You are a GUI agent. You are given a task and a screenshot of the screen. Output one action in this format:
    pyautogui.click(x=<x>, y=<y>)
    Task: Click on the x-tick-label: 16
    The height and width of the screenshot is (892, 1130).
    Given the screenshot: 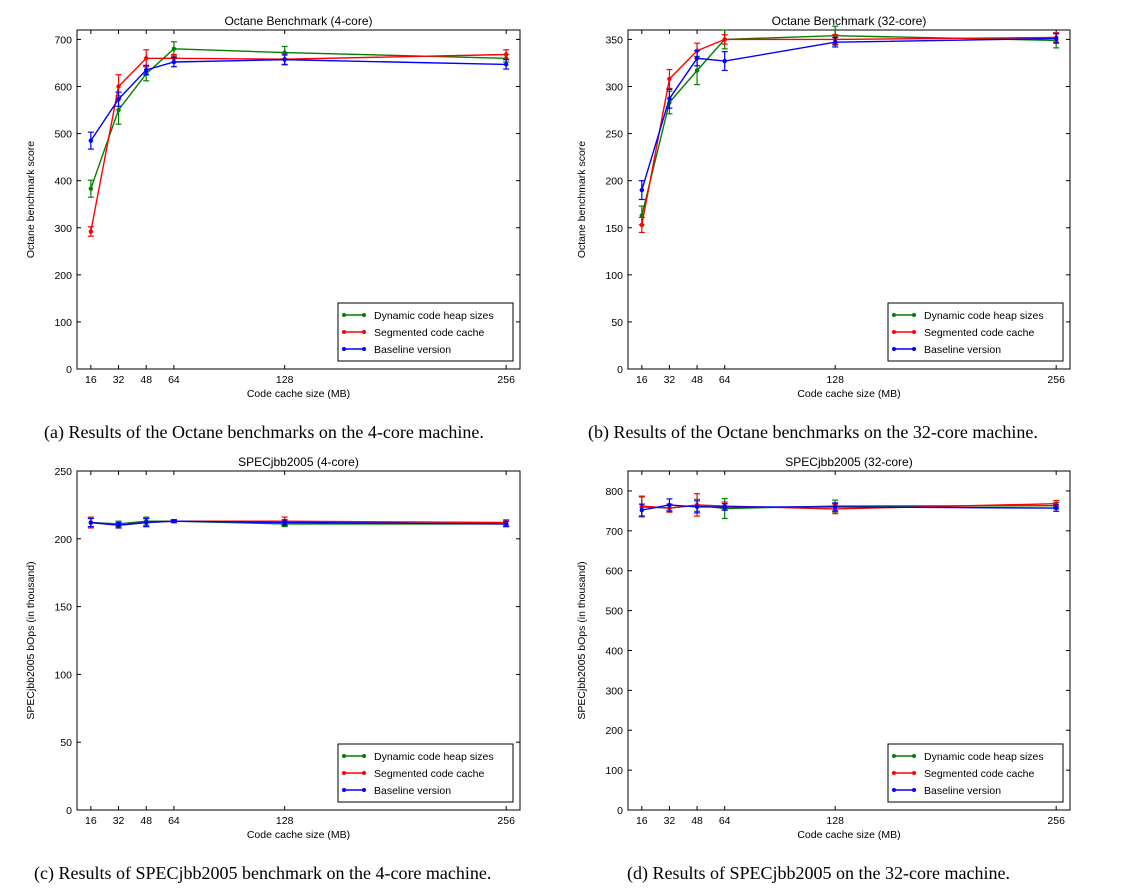 What is the action you would take?
    pyautogui.click(x=91, y=821)
    